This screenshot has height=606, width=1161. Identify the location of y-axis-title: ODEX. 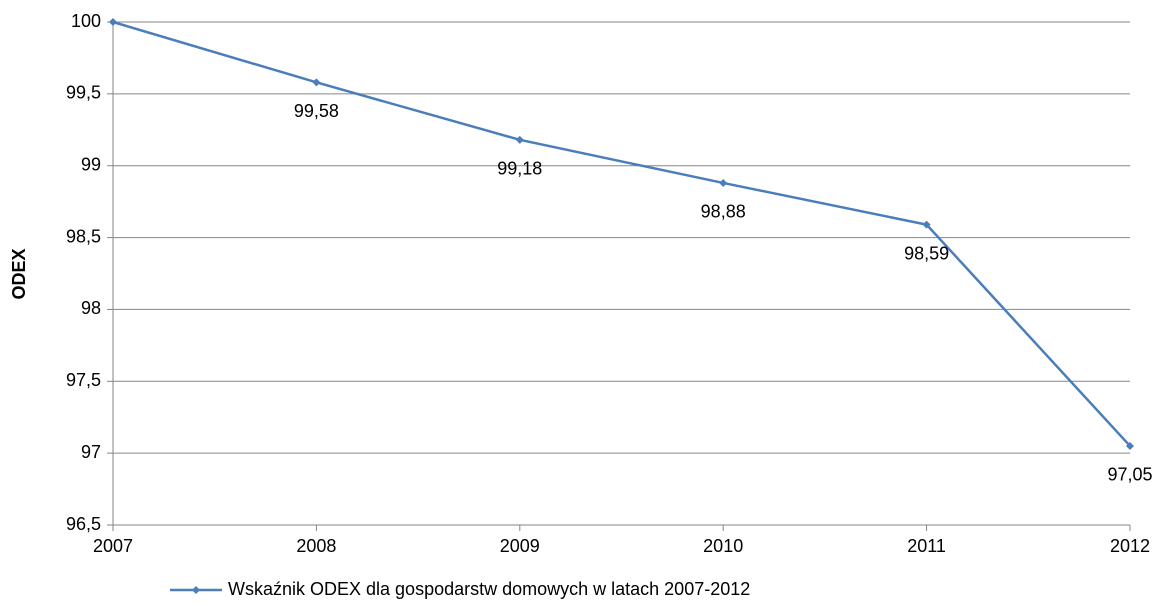
(19, 273).